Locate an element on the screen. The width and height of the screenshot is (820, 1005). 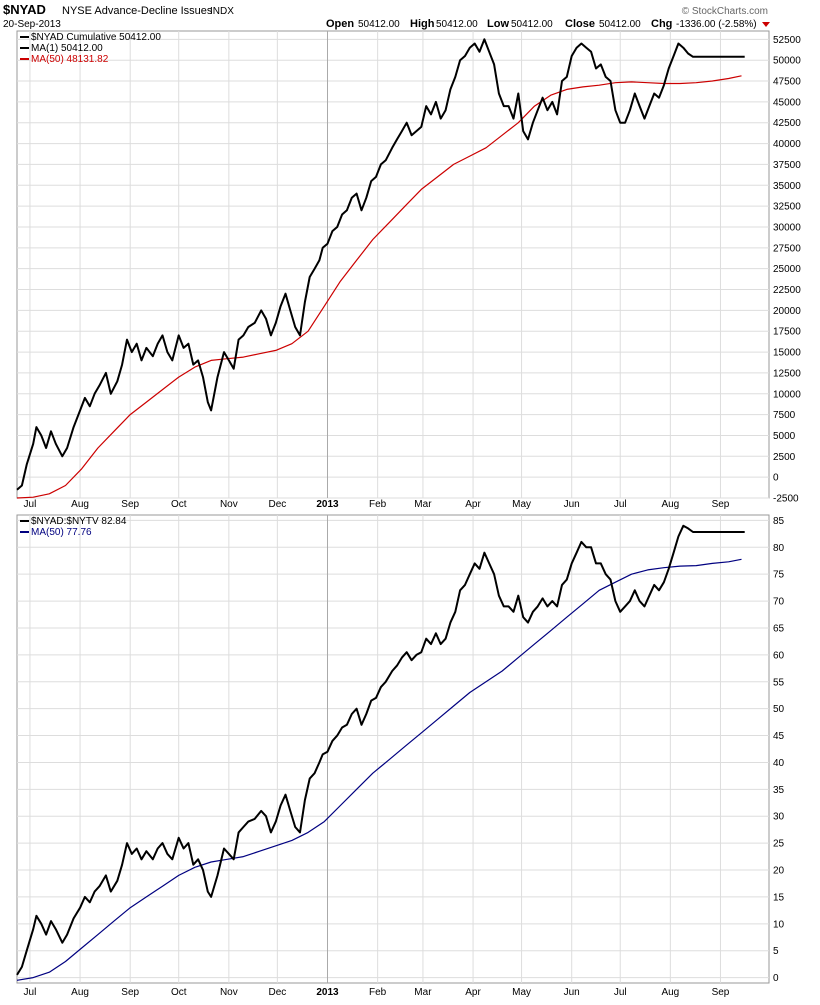
y-tick-label: 5000 is located at coordinates (784, 436).